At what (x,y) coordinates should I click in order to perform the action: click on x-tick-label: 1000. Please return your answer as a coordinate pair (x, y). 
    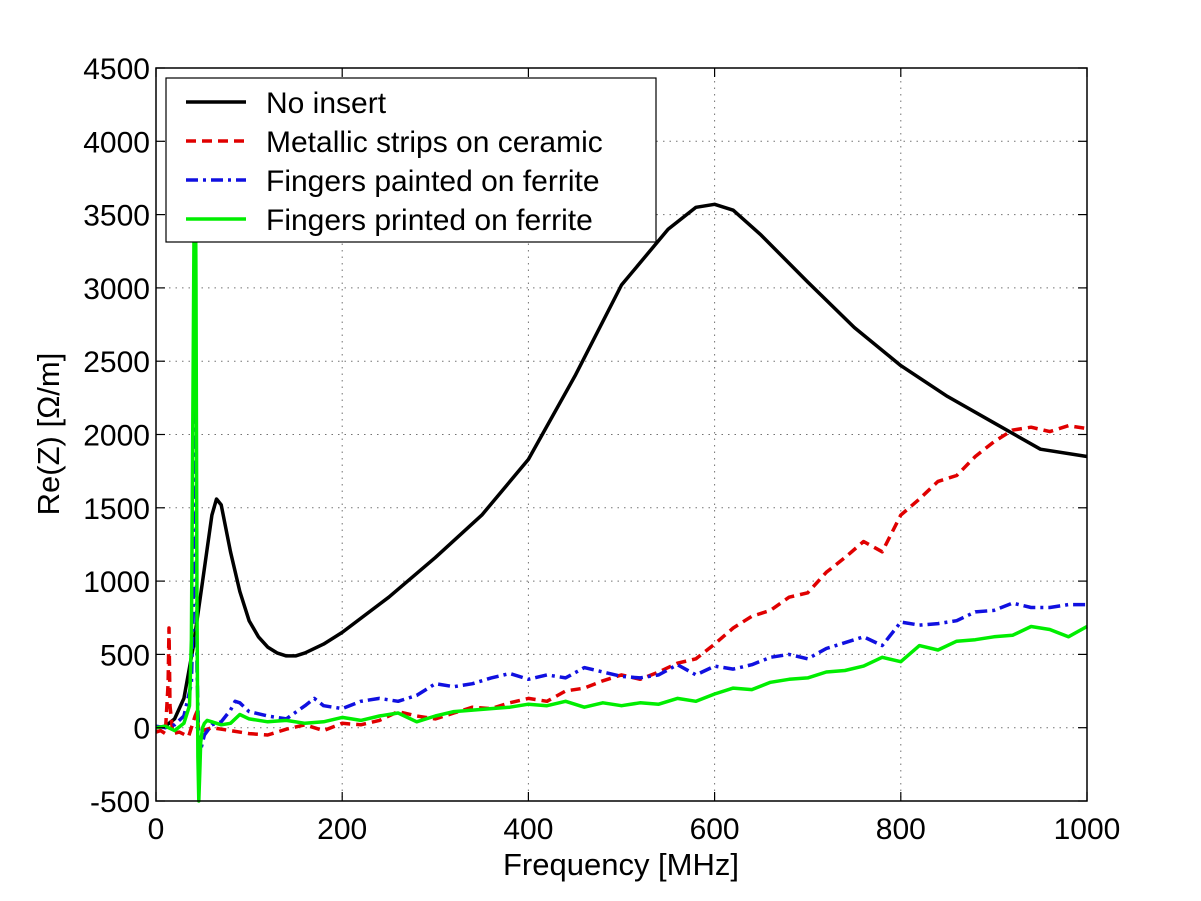
    Looking at the image, I should click on (1087, 829).